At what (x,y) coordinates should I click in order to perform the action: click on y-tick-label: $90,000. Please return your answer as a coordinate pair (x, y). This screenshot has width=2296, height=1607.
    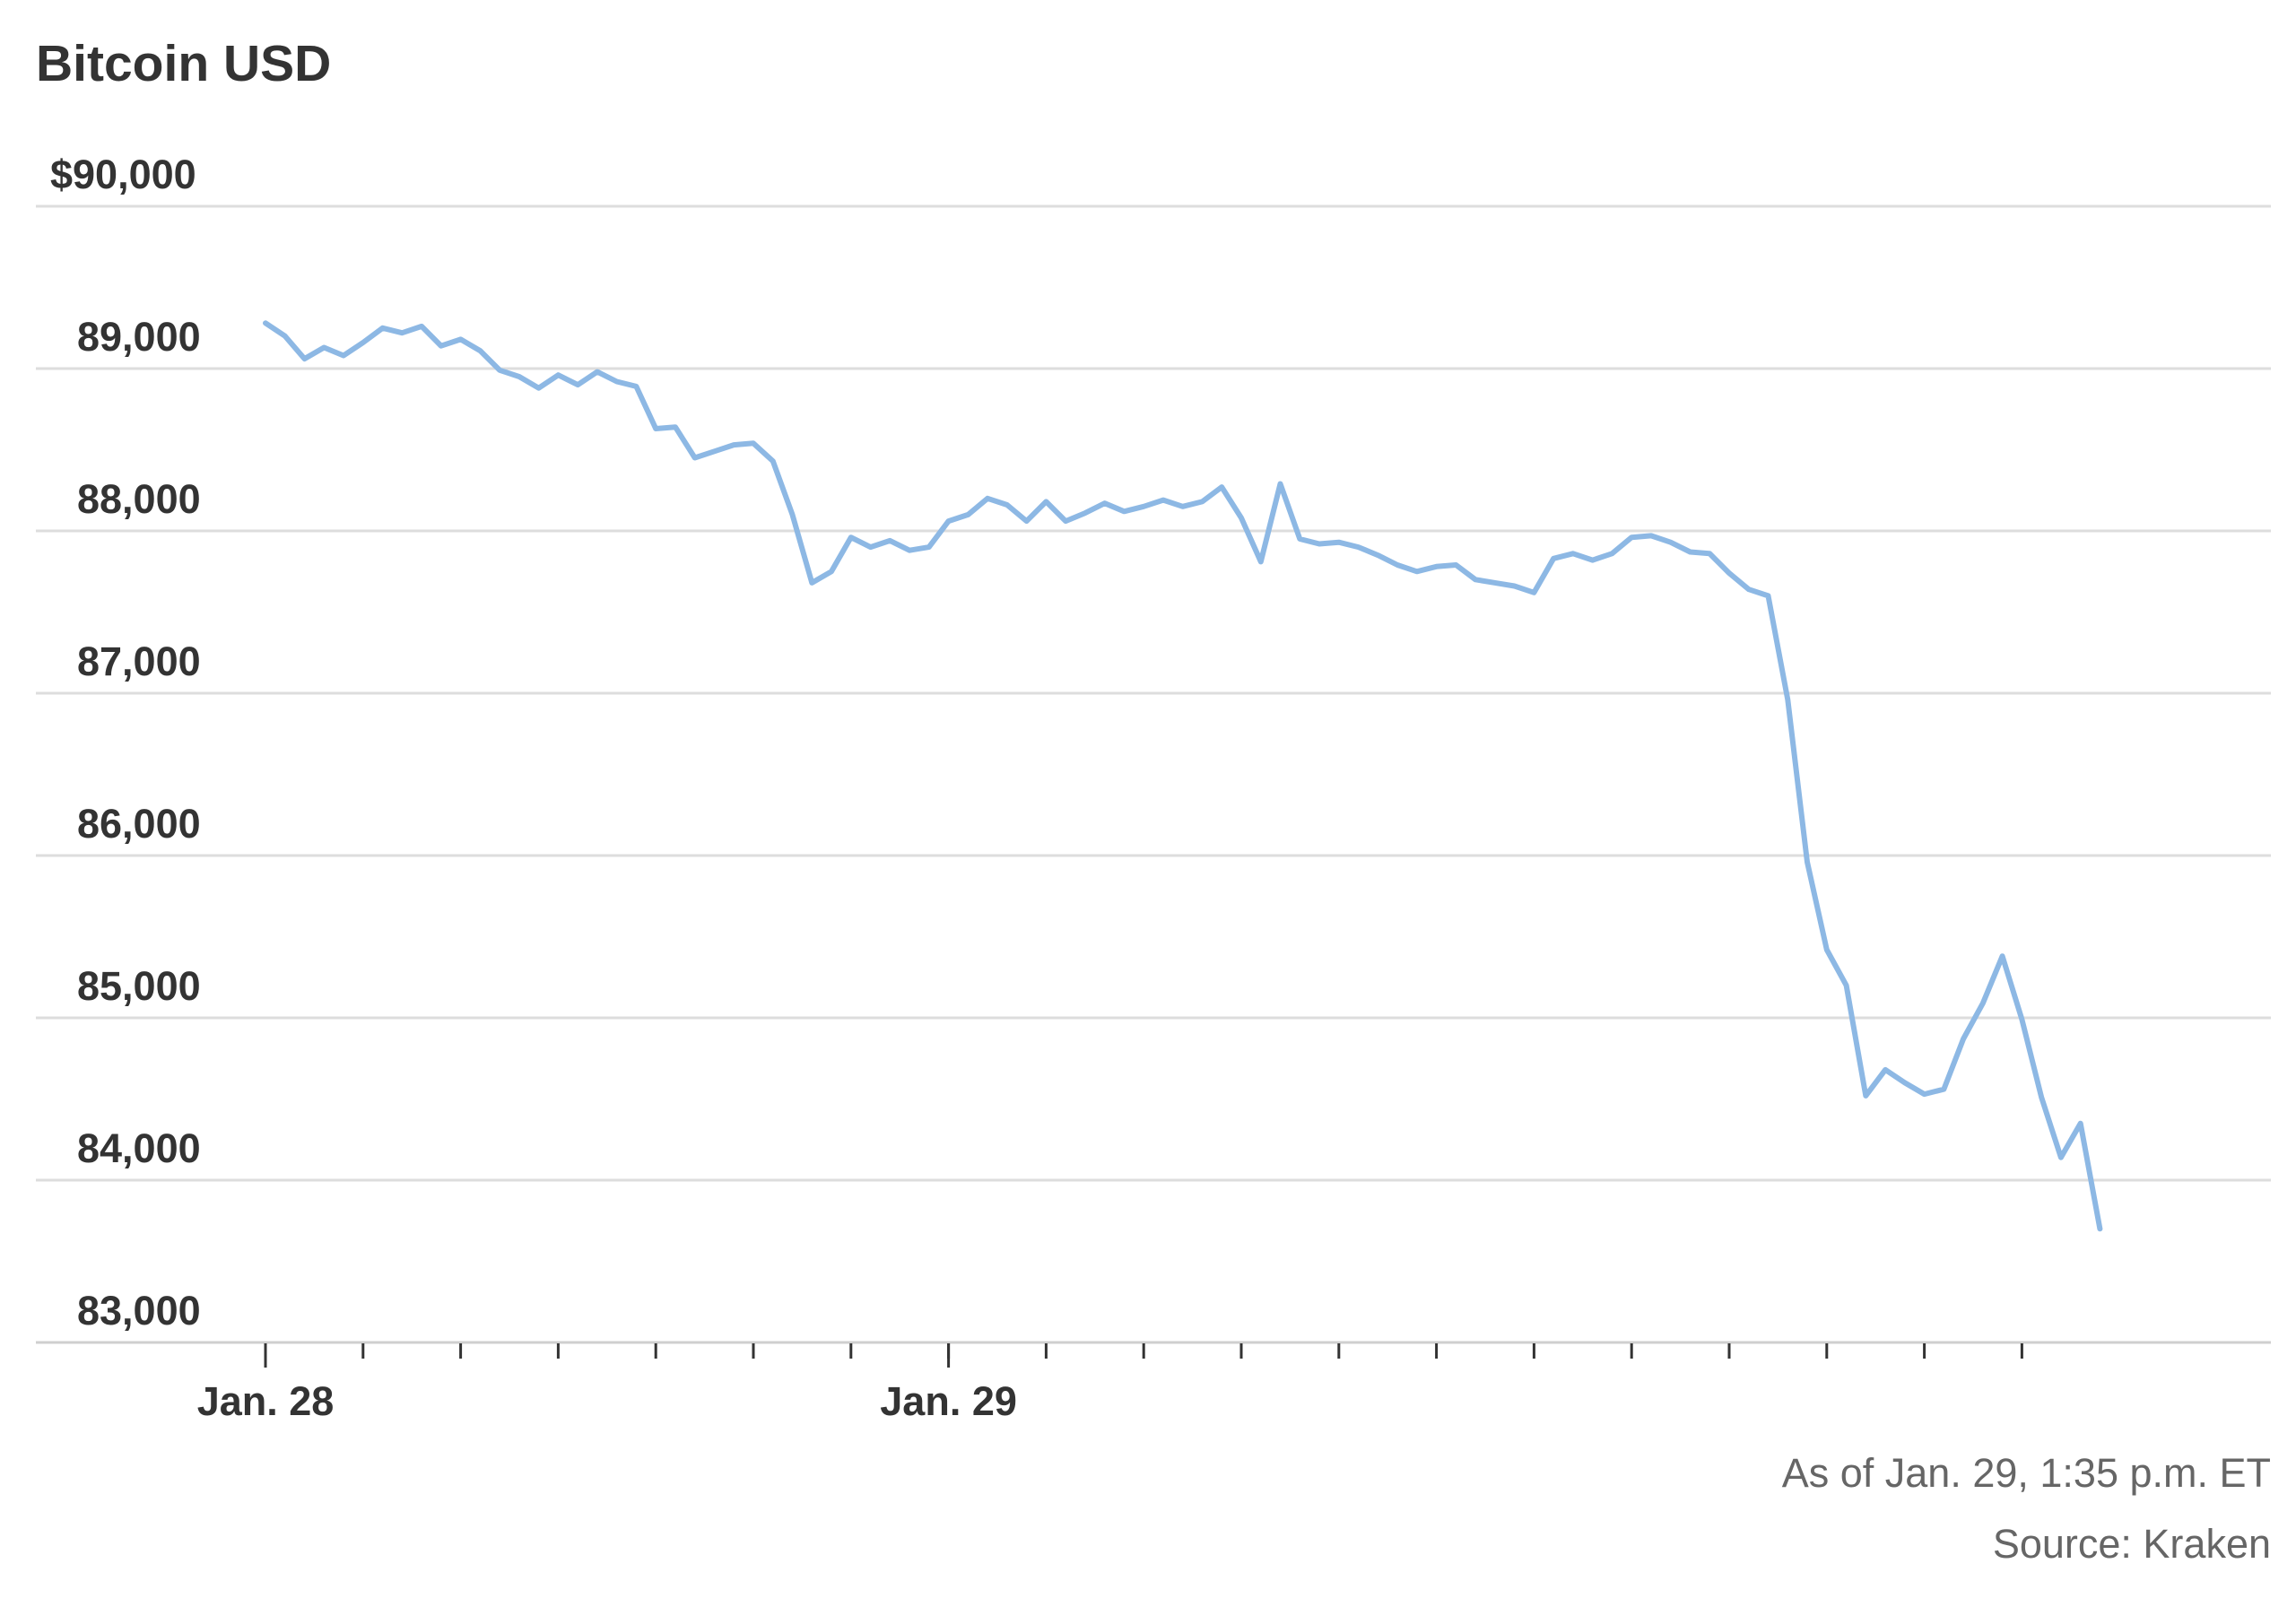
    Looking at the image, I should click on (123, 175).